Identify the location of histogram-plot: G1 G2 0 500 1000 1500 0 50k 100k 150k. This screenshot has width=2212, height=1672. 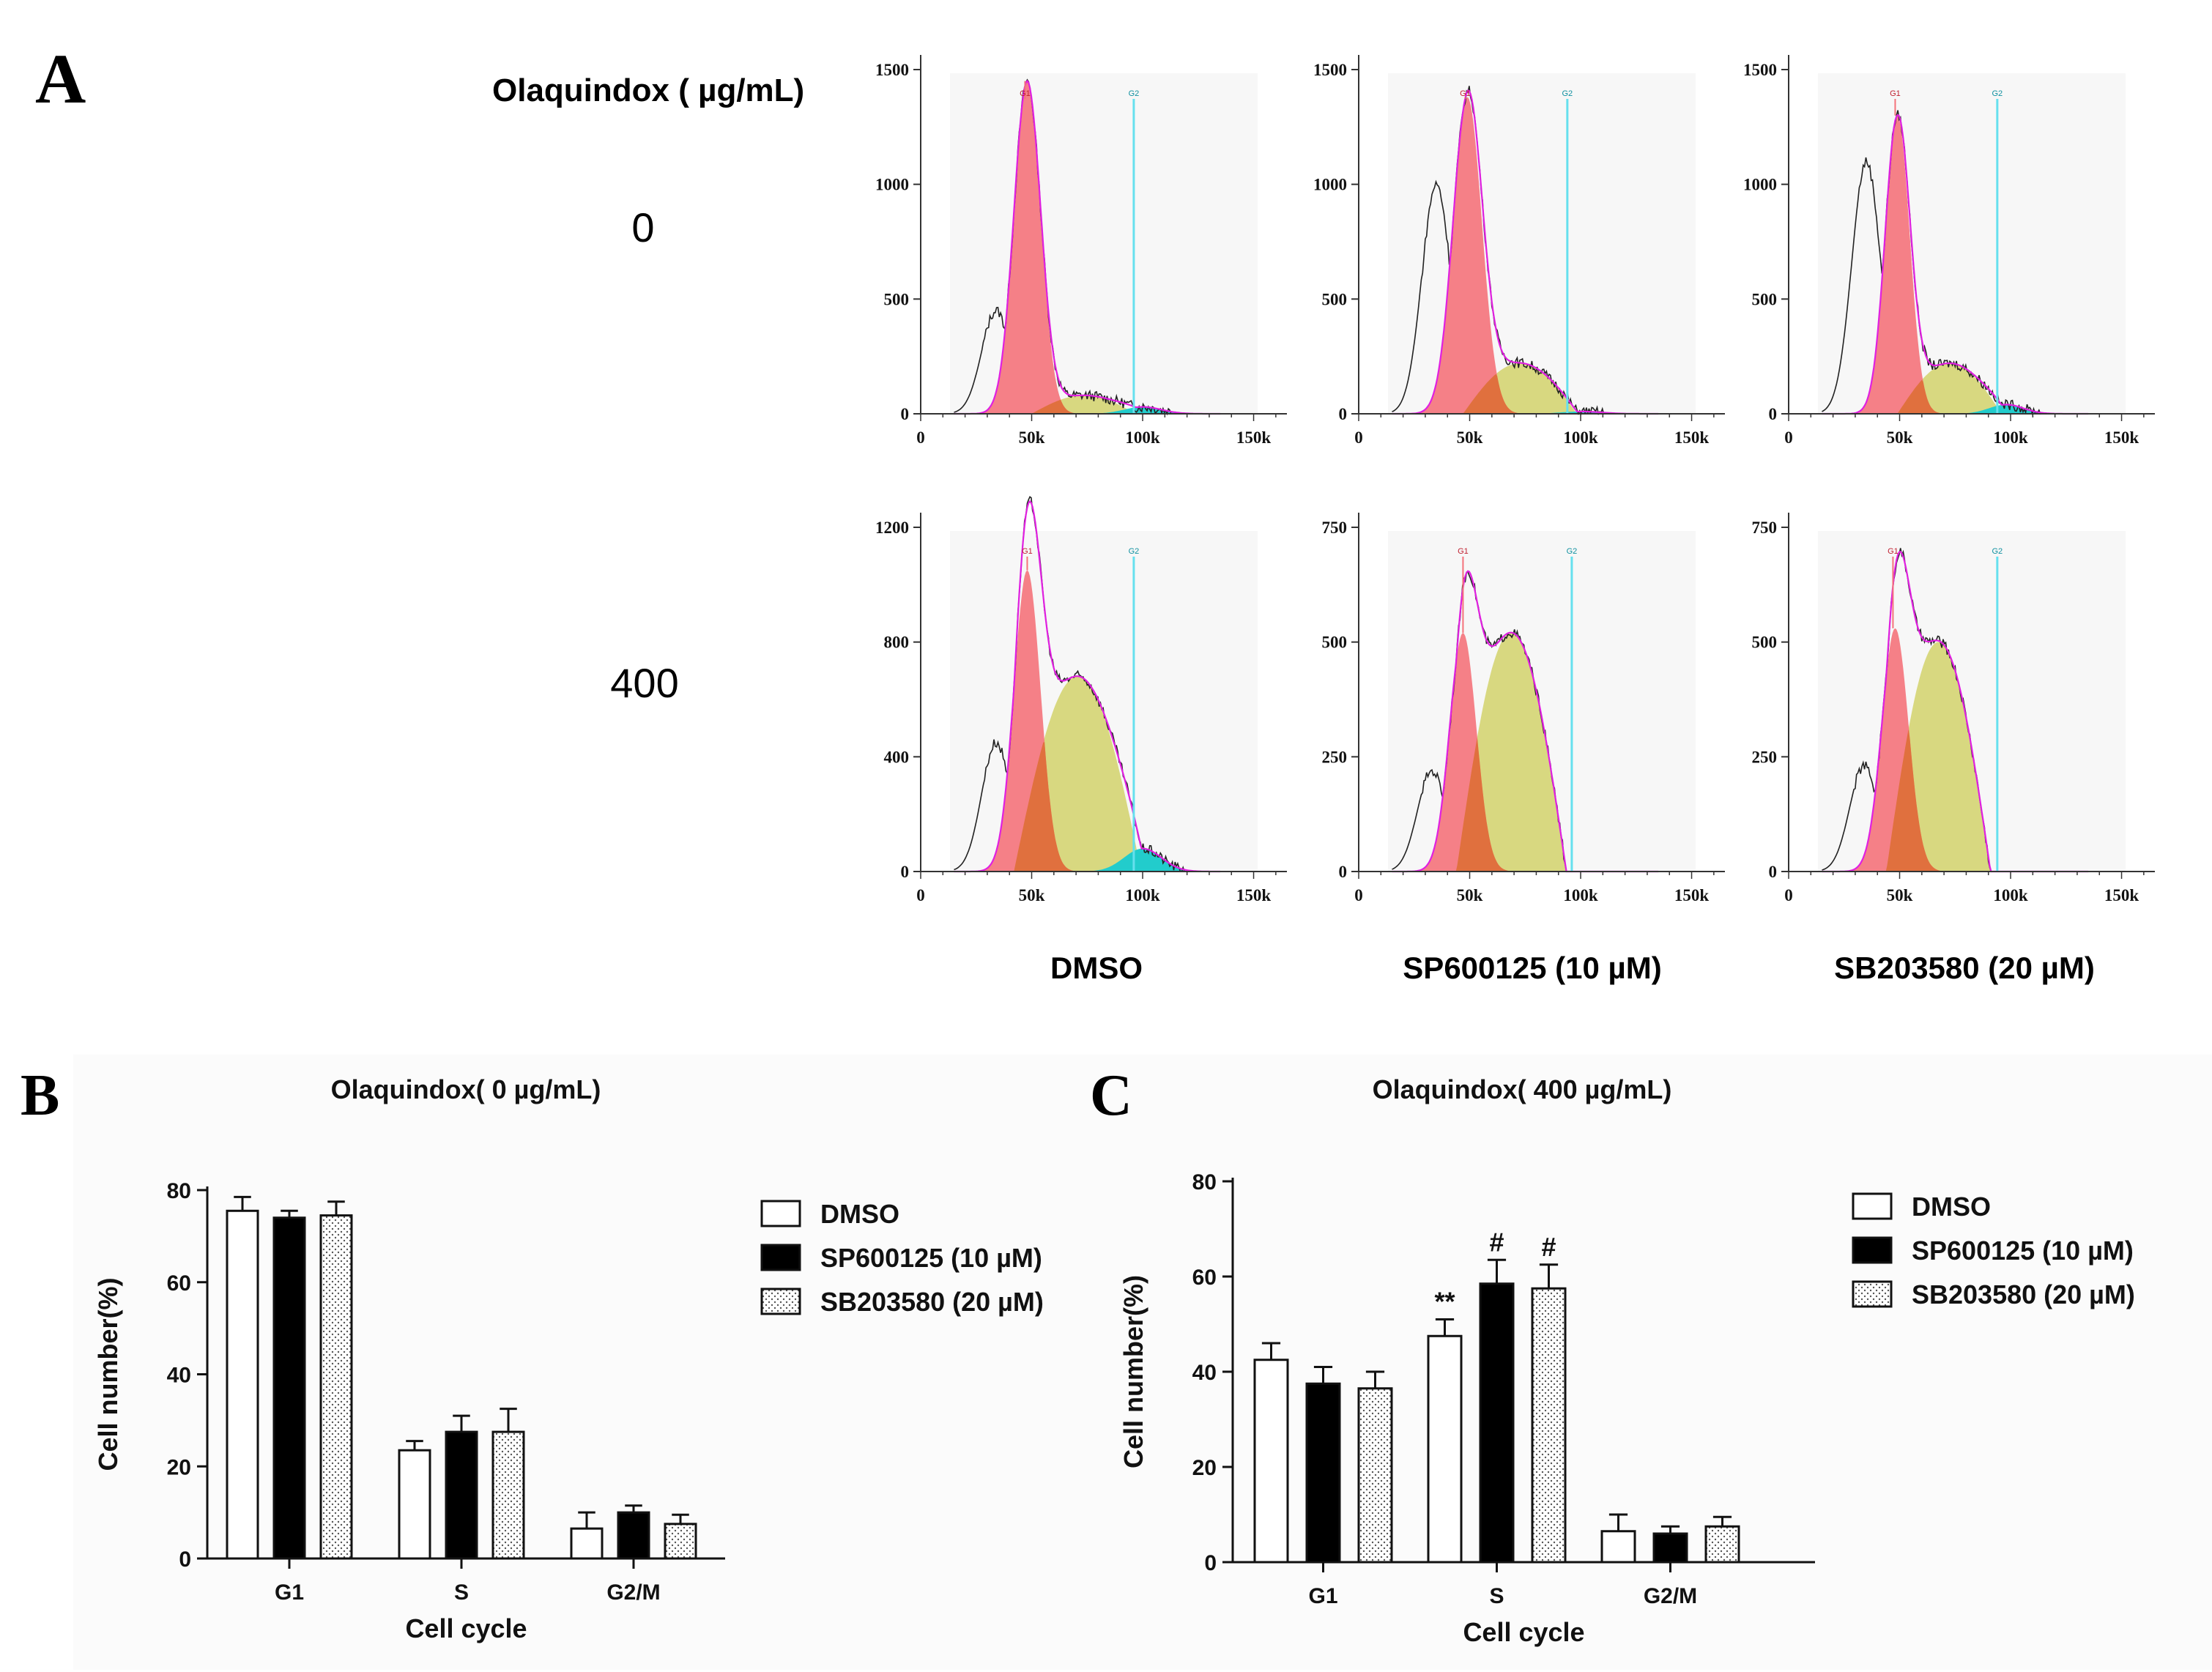
(1081, 251).